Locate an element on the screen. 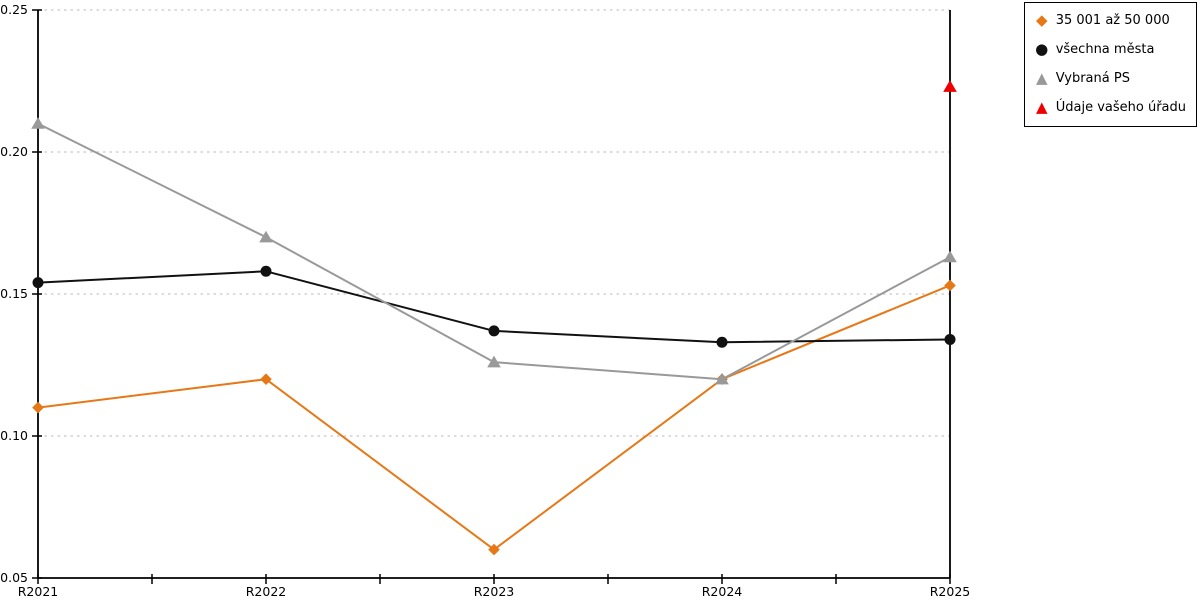 The height and width of the screenshot is (600, 1200). legend-item: ▲ Údaje vašeho úřadu is located at coordinates (1110, 107).